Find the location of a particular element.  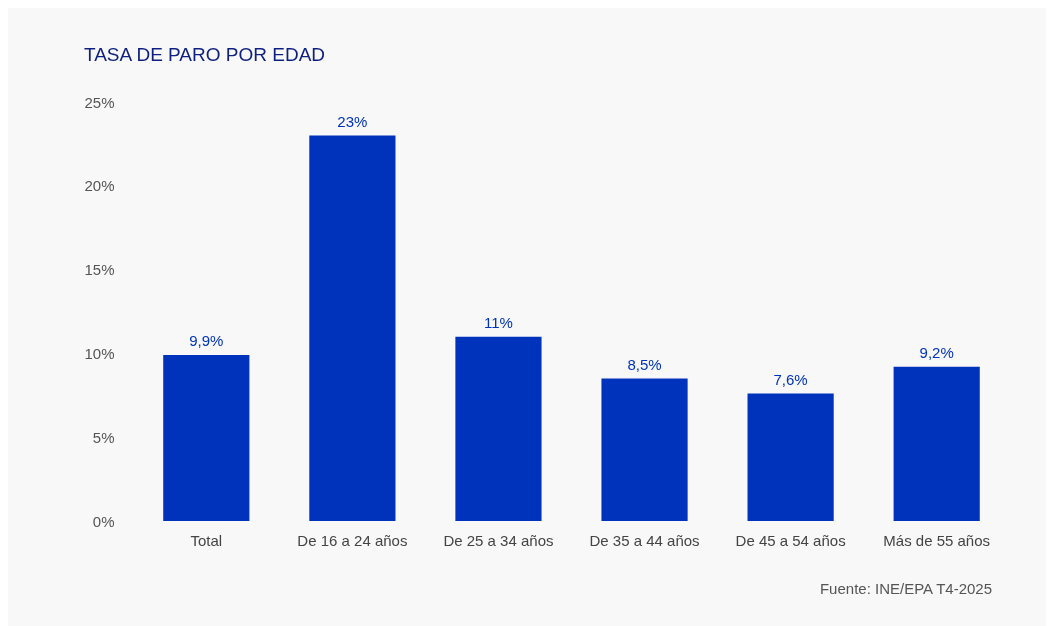

data-label: 8,5% is located at coordinates (644, 364).